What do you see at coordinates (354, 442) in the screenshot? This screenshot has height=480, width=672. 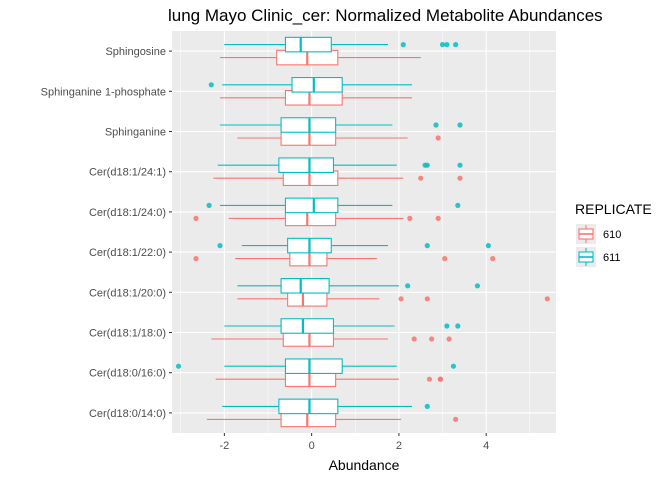 I see `x-axis: -2 0 2 4` at bounding box center [354, 442].